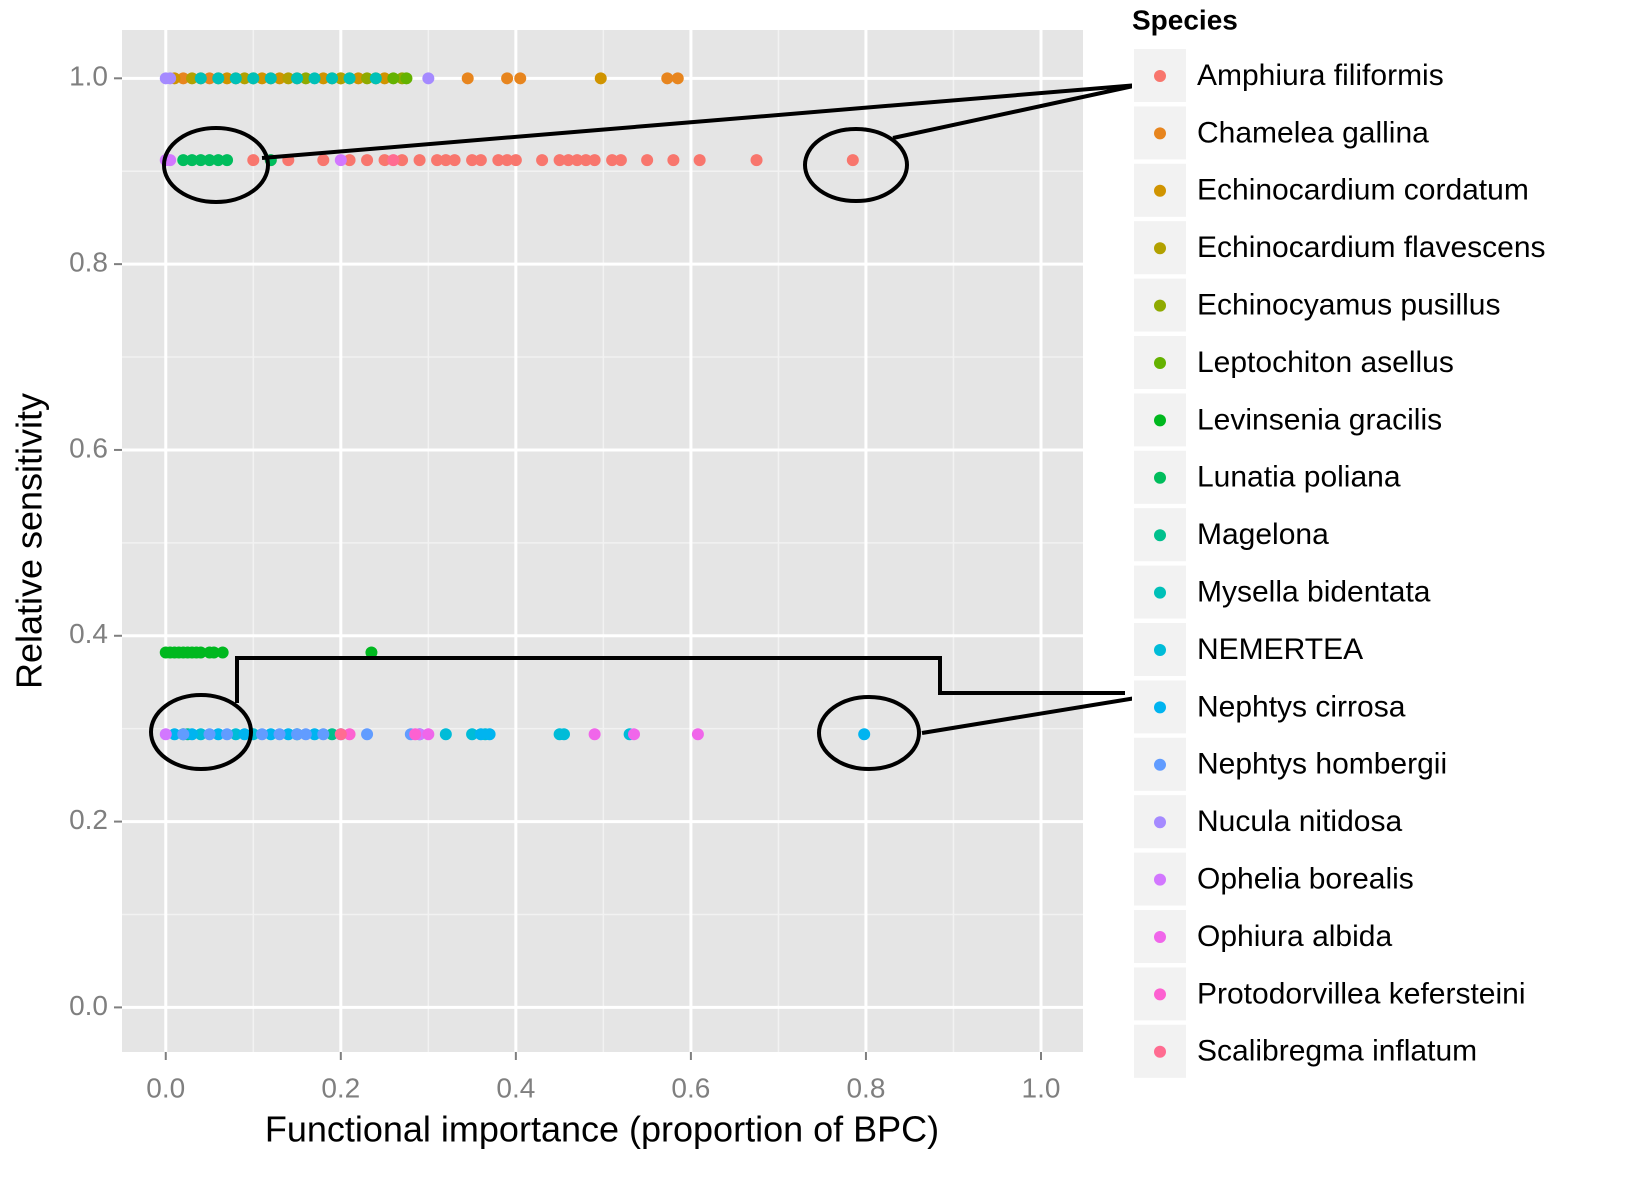 This screenshot has width=1630, height=1199. Describe the element at coordinates (1305, 879) in the screenshot. I see `legend-label: Ophelia borealis` at that location.